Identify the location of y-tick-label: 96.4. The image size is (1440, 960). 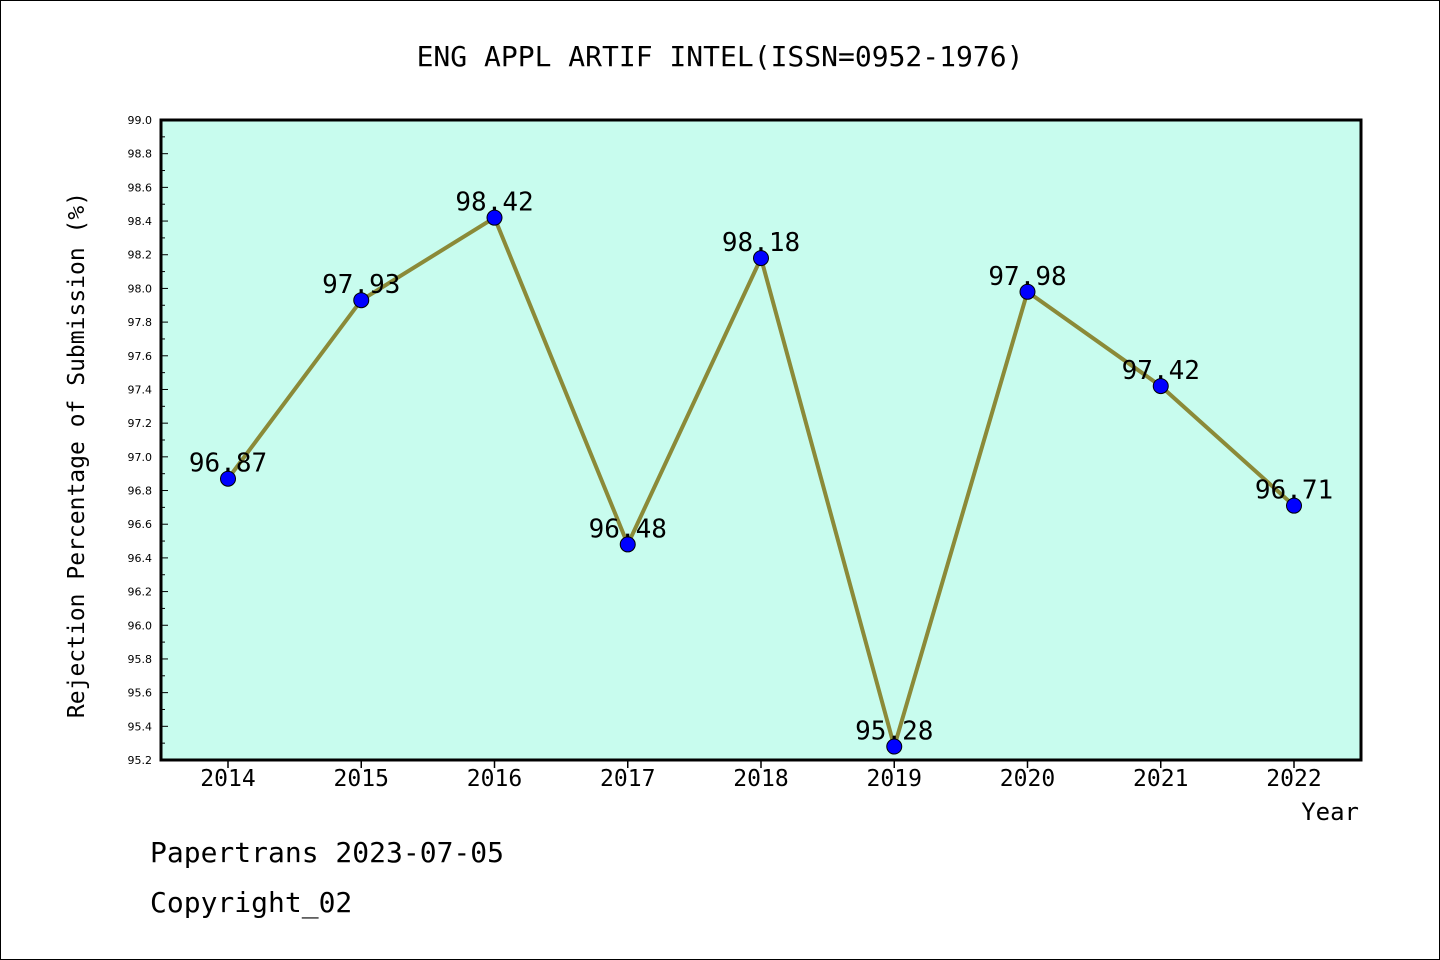
(140, 558).